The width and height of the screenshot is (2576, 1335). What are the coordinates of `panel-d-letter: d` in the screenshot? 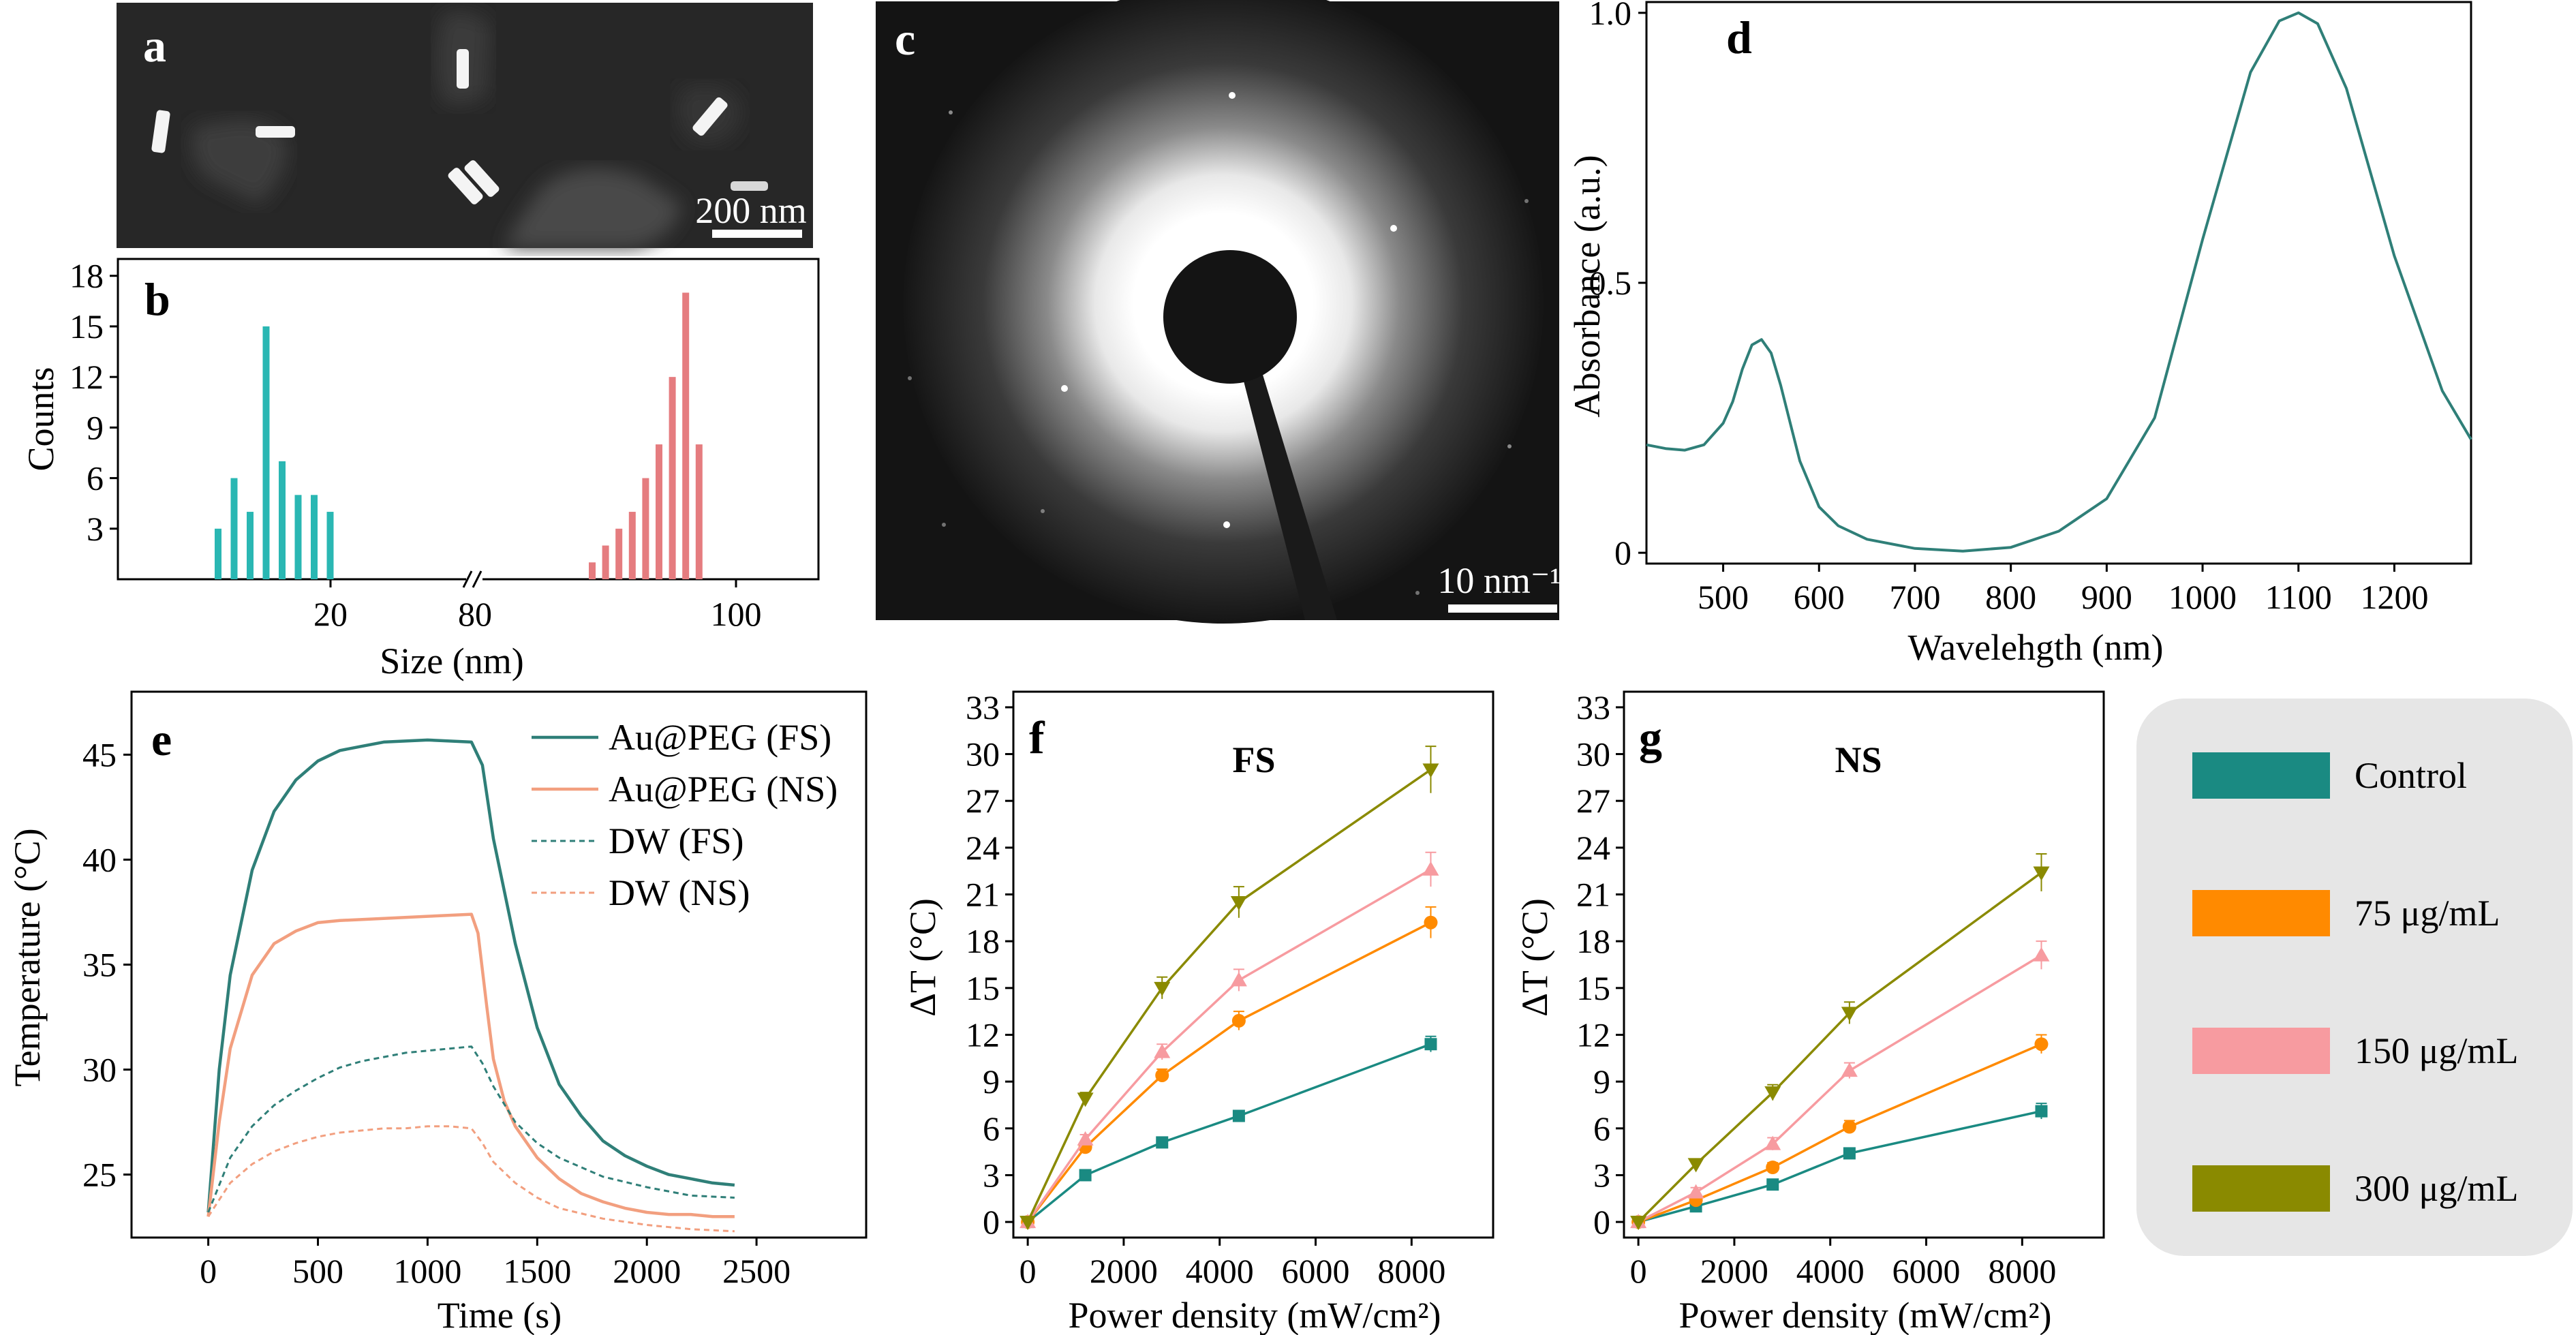 It's located at (1739, 37).